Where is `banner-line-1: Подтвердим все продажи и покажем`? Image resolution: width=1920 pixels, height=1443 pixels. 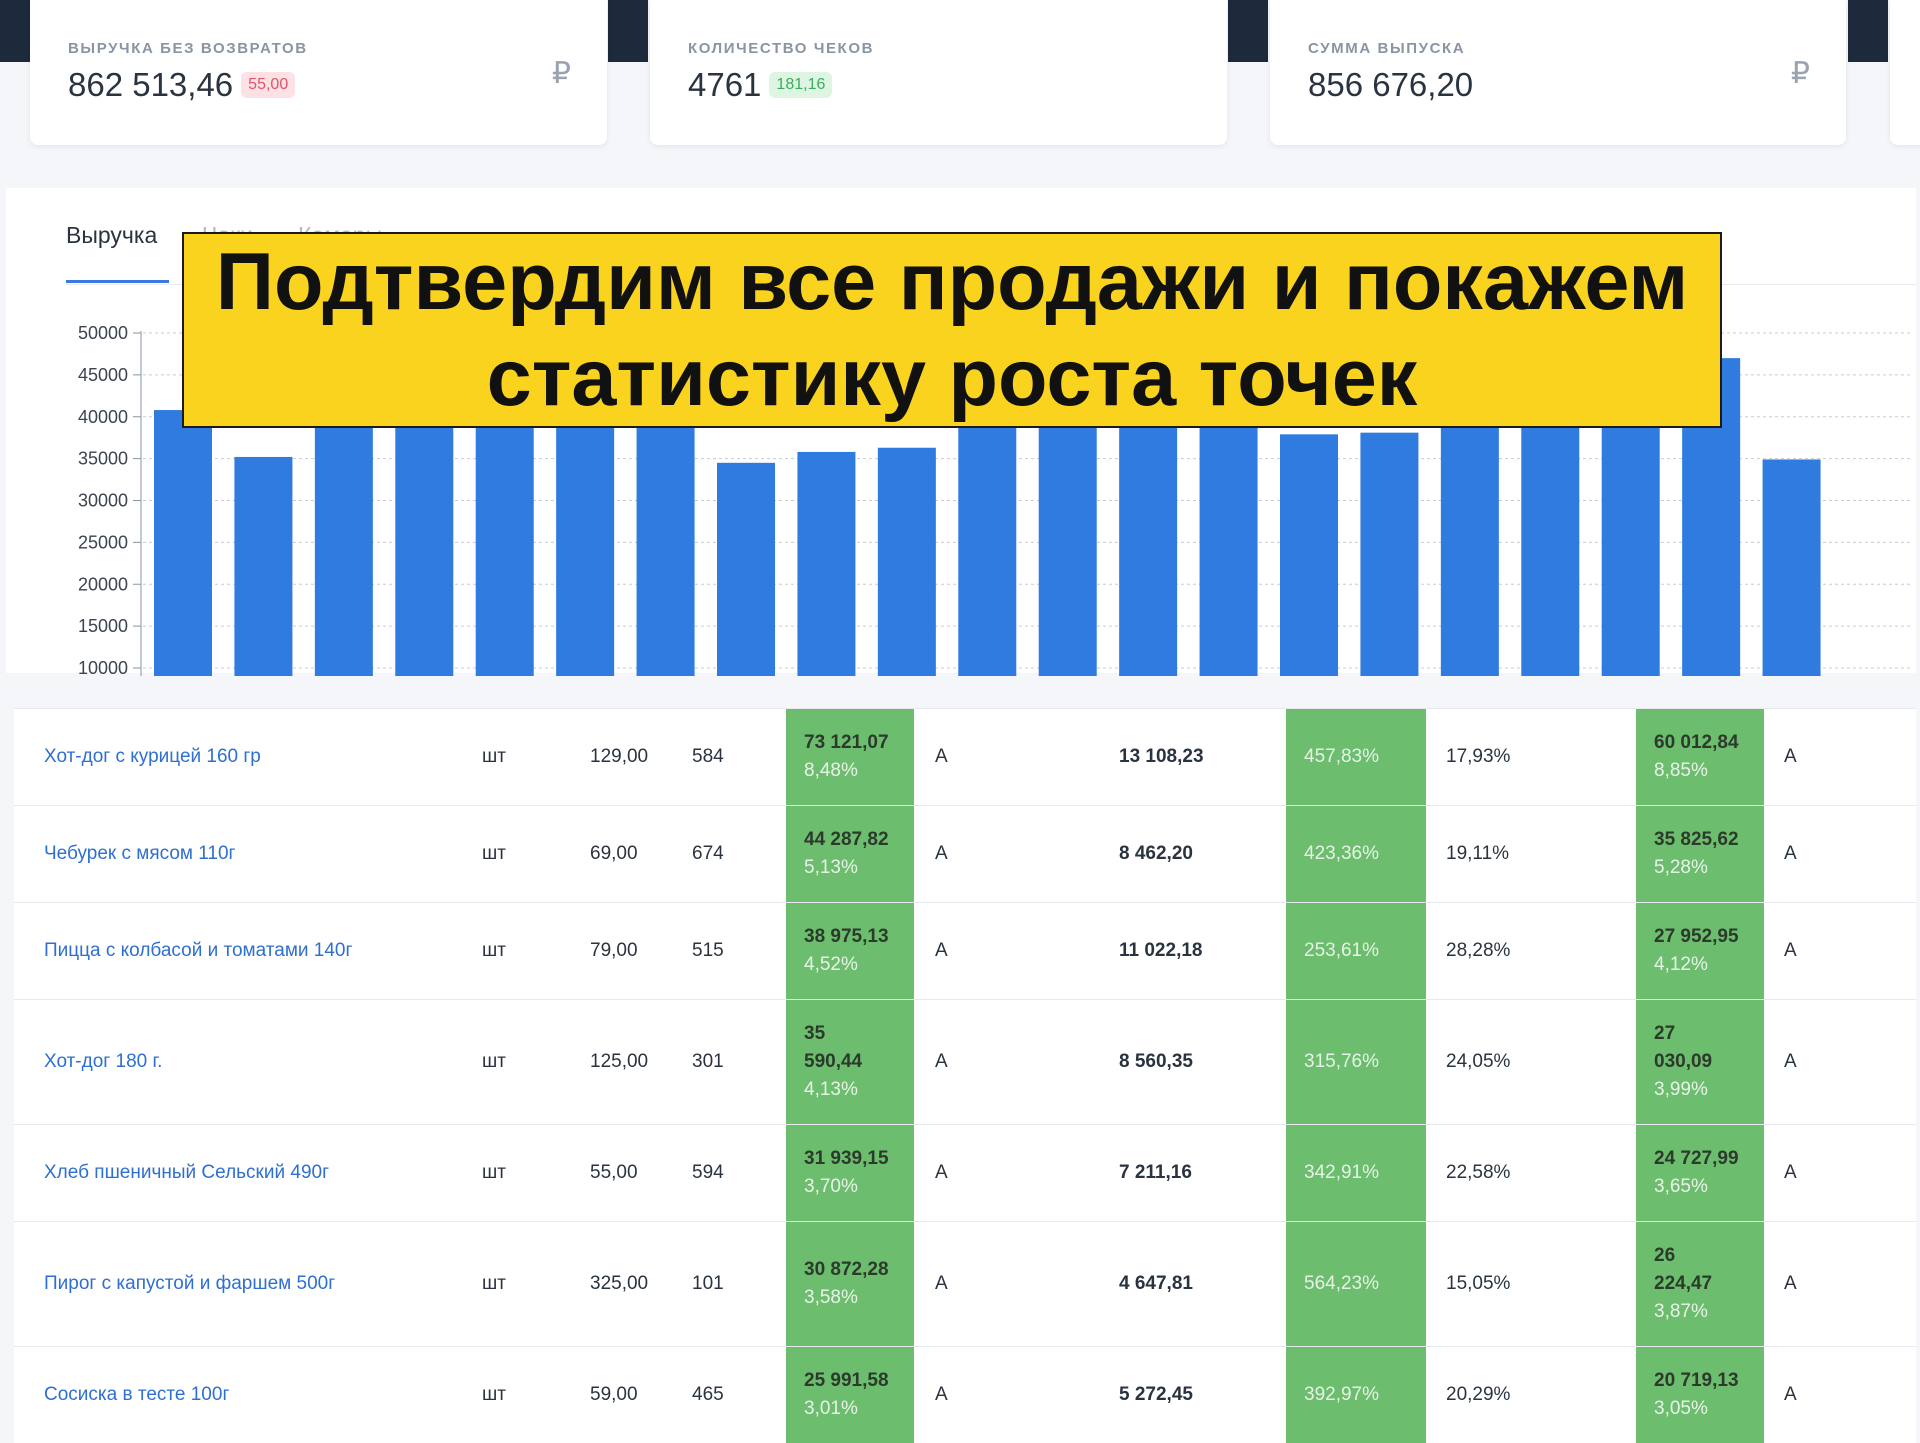 banner-line-1: Подтвердим все продажи и покажем is located at coordinates (952, 282).